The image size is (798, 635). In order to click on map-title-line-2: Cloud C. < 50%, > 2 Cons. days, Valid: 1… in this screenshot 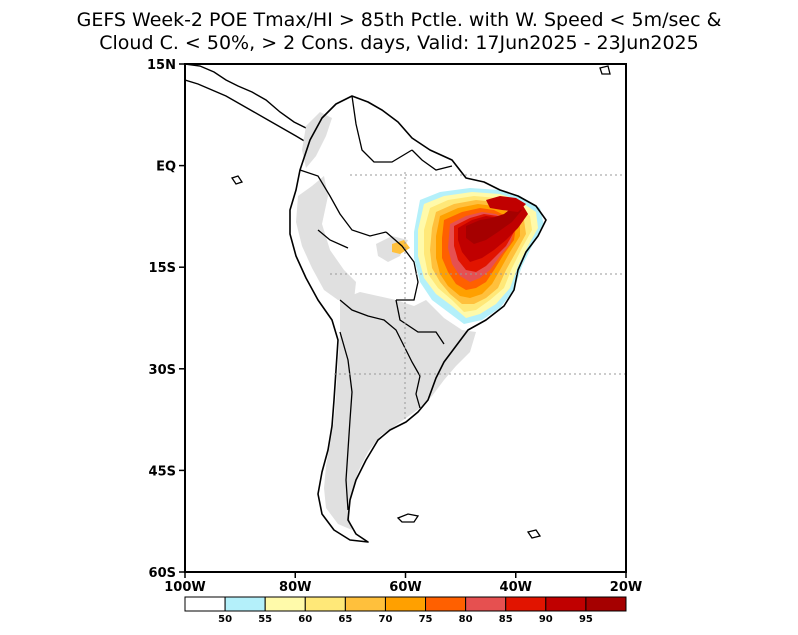, I will do `click(399, 43)`.